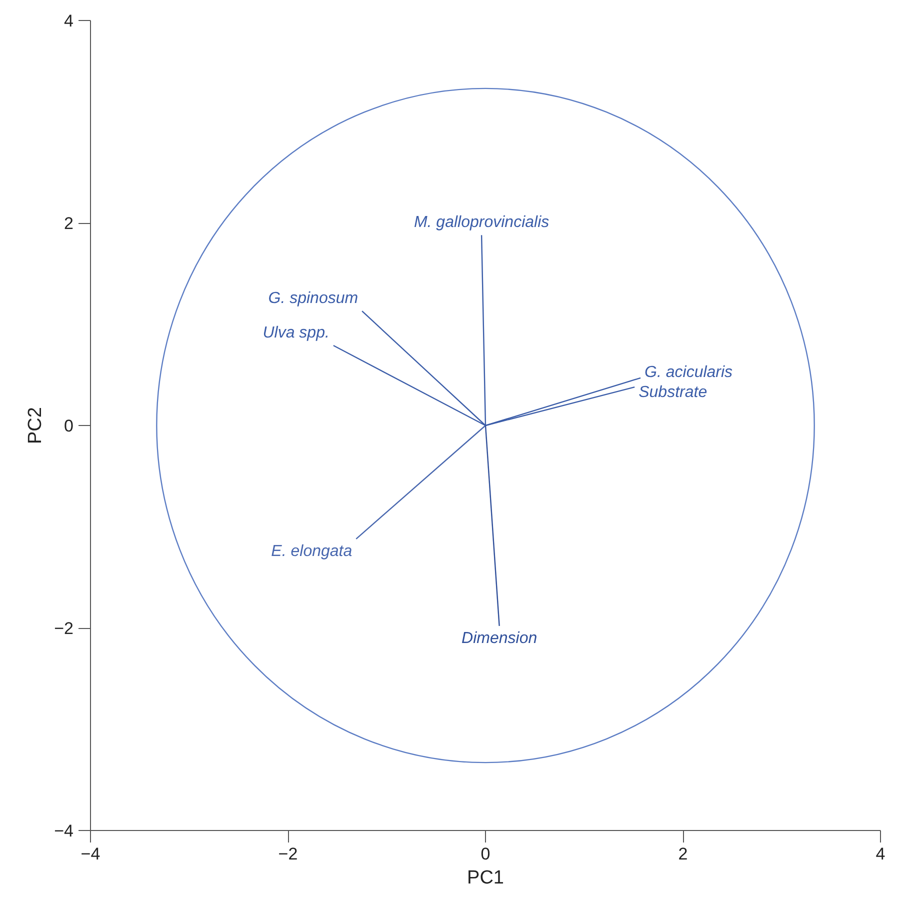  Describe the element at coordinates (311, 551) in the screenshot. I see `series-label: E. elongata` at that location.